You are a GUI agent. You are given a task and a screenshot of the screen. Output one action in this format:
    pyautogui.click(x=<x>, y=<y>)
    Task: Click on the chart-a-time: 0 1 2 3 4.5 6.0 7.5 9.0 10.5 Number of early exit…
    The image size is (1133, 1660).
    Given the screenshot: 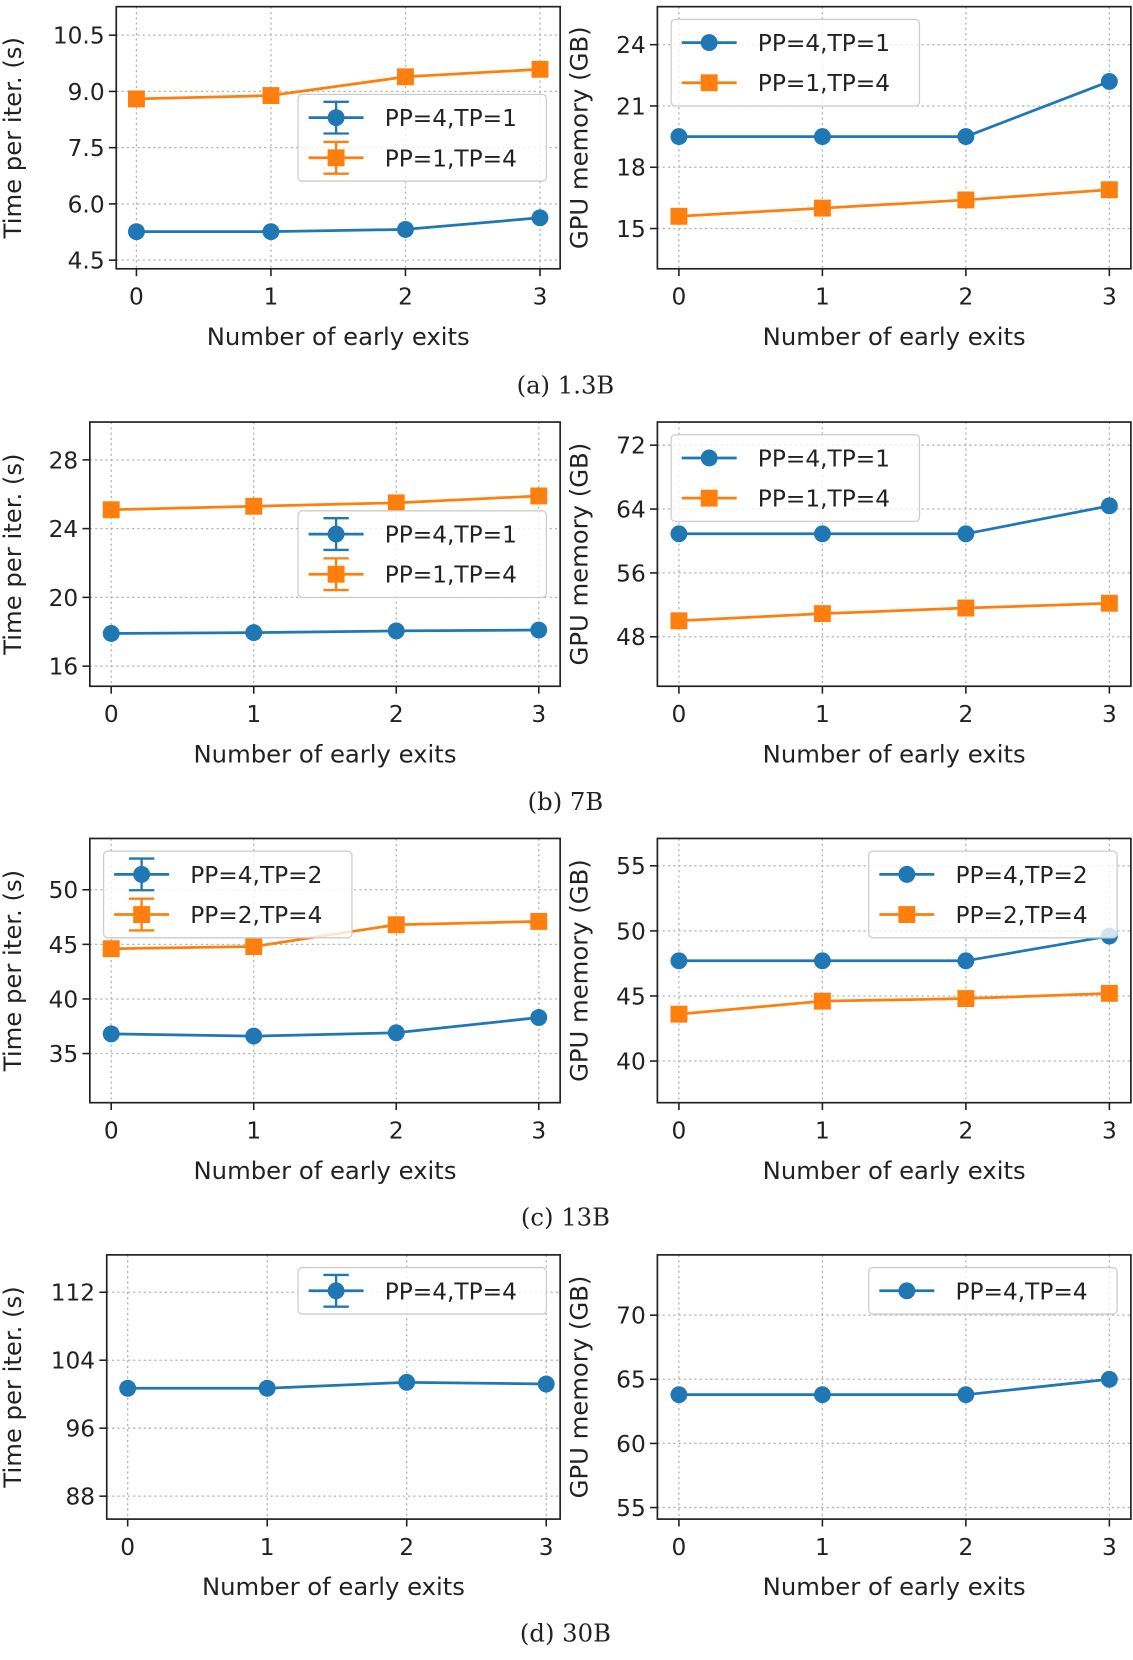 What is the action you would take?
    pyautogui.click(x=281, y=178)
    